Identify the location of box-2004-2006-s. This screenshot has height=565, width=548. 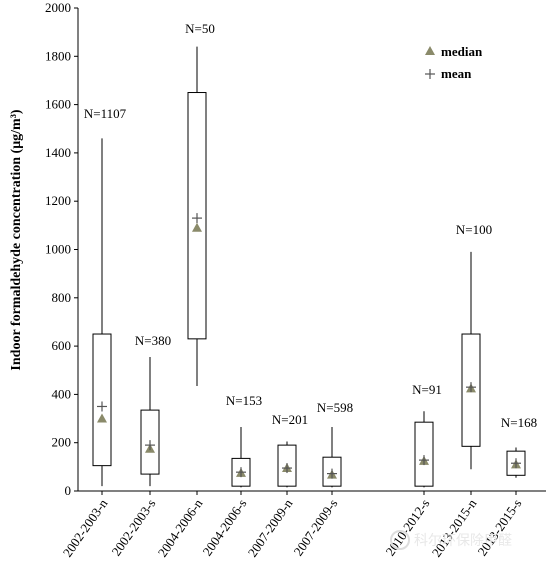
(241, 457).